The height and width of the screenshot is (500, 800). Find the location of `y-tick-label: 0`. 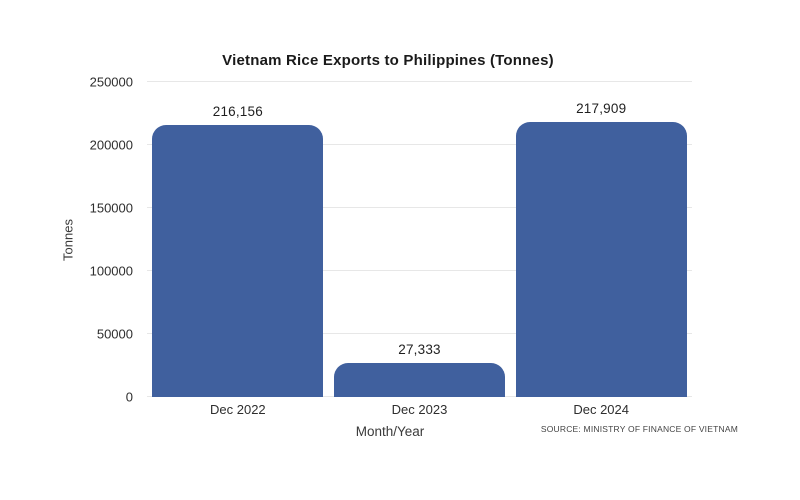

y-tick-label: 0 is located at coordinates (129, 397).